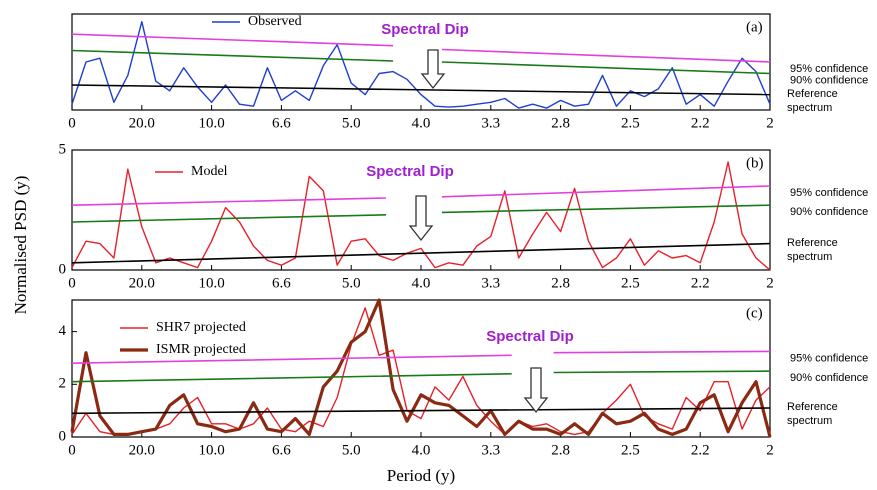  What do you see at coordinates (63, 331) in the screenshot?
I see `y-tick-label: 4` at bounding box center [63, 331].